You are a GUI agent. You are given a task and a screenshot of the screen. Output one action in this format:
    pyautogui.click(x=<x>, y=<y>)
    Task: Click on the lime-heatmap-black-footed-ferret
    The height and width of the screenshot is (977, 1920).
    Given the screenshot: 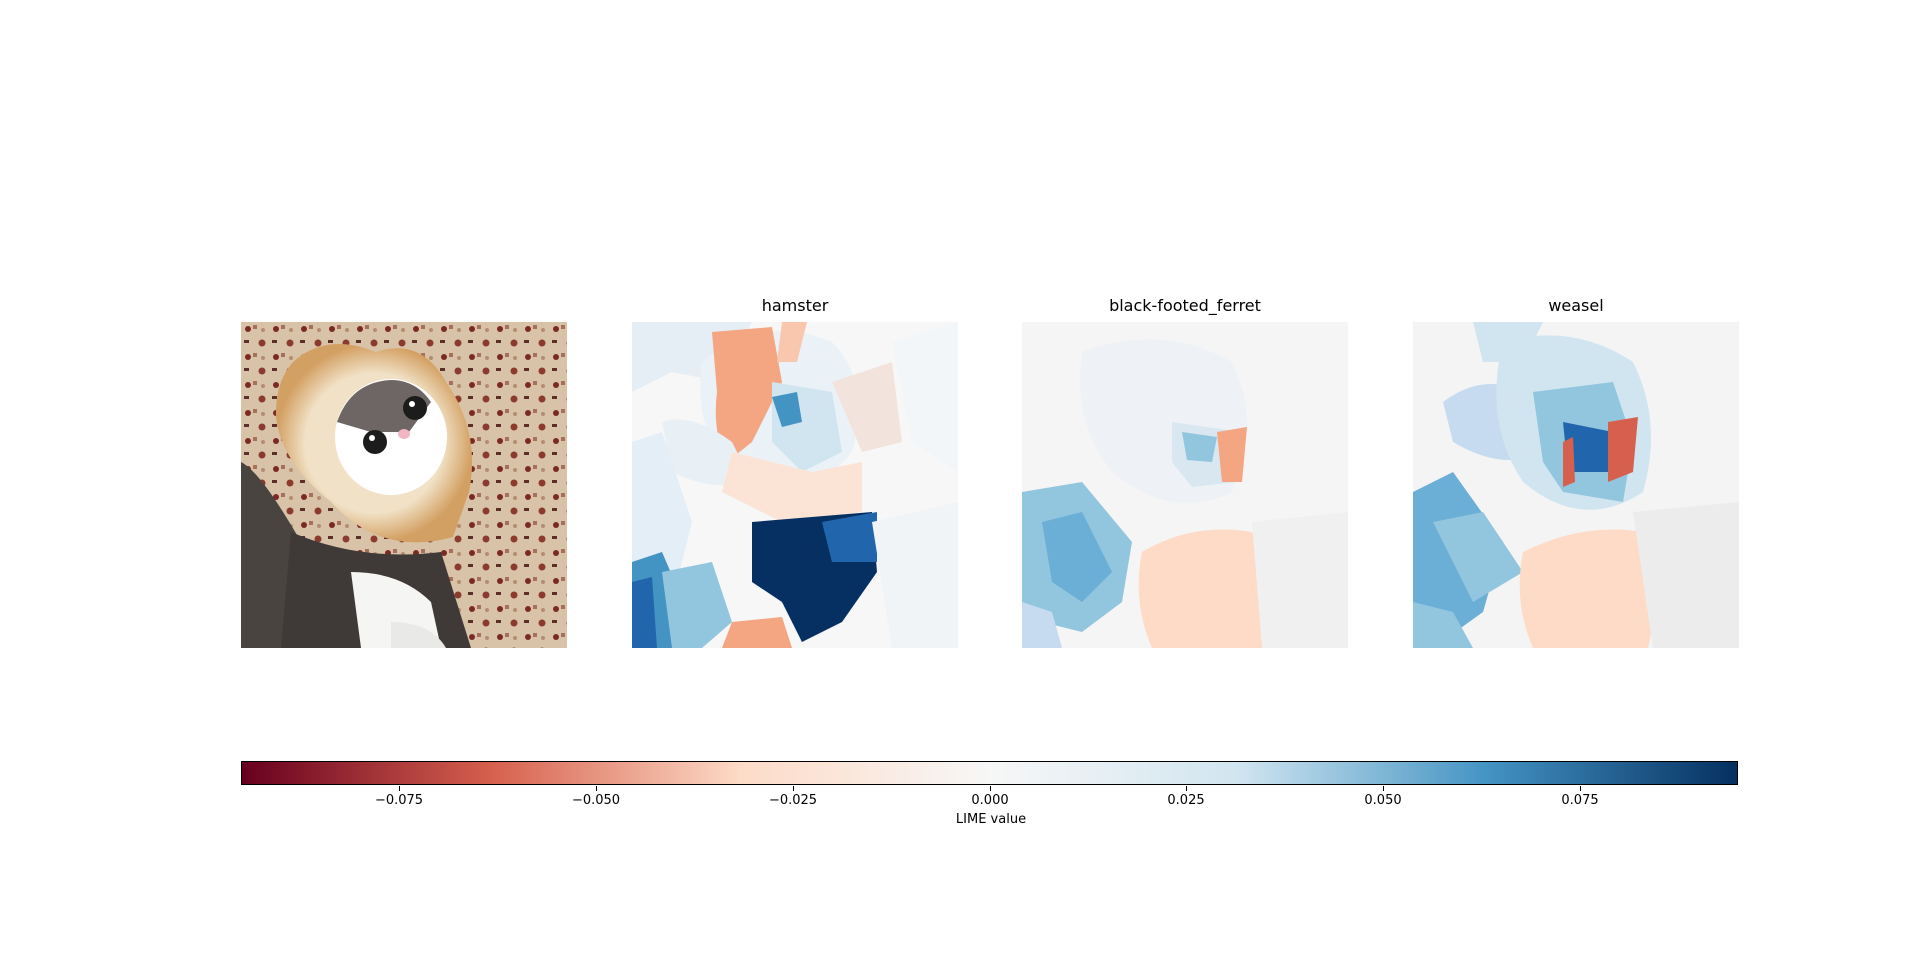 What is the action you would take?
    pyautogui.click(x=1185, y=485)
    